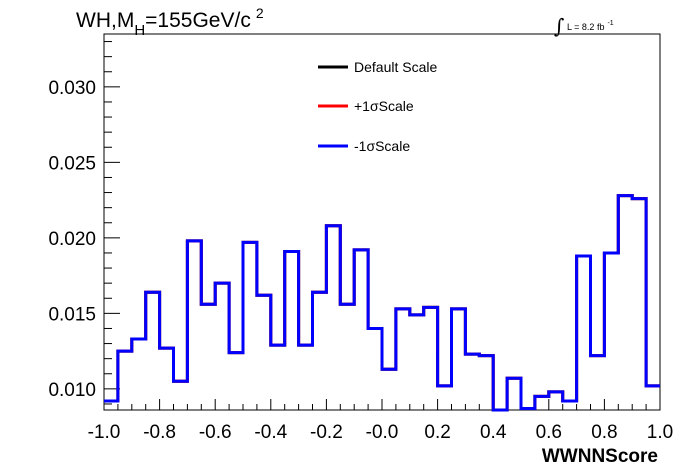 Image resolution: width=696 pixels, height=472 pixels. What do you see at coordinates (384, 106) in the screenshot?
I see `legend-label: +1σScale` at bounding box center [384, 106].